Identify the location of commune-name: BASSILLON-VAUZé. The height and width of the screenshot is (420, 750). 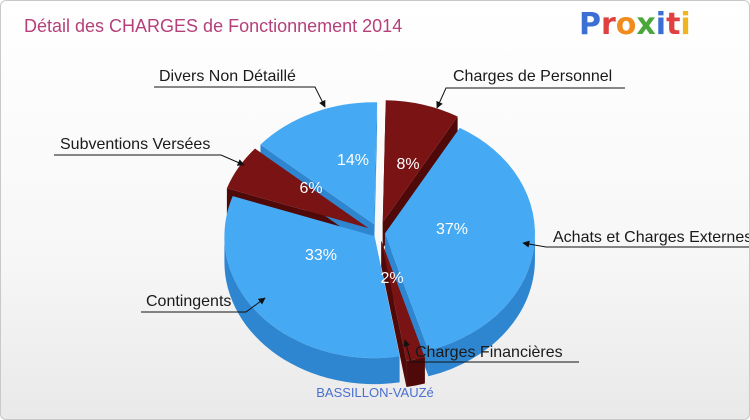
(375, 392).